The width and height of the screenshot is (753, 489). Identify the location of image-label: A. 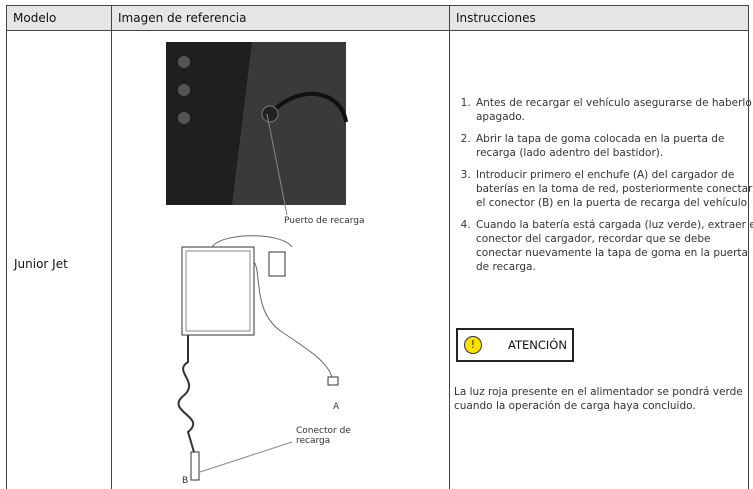
(336, 407).